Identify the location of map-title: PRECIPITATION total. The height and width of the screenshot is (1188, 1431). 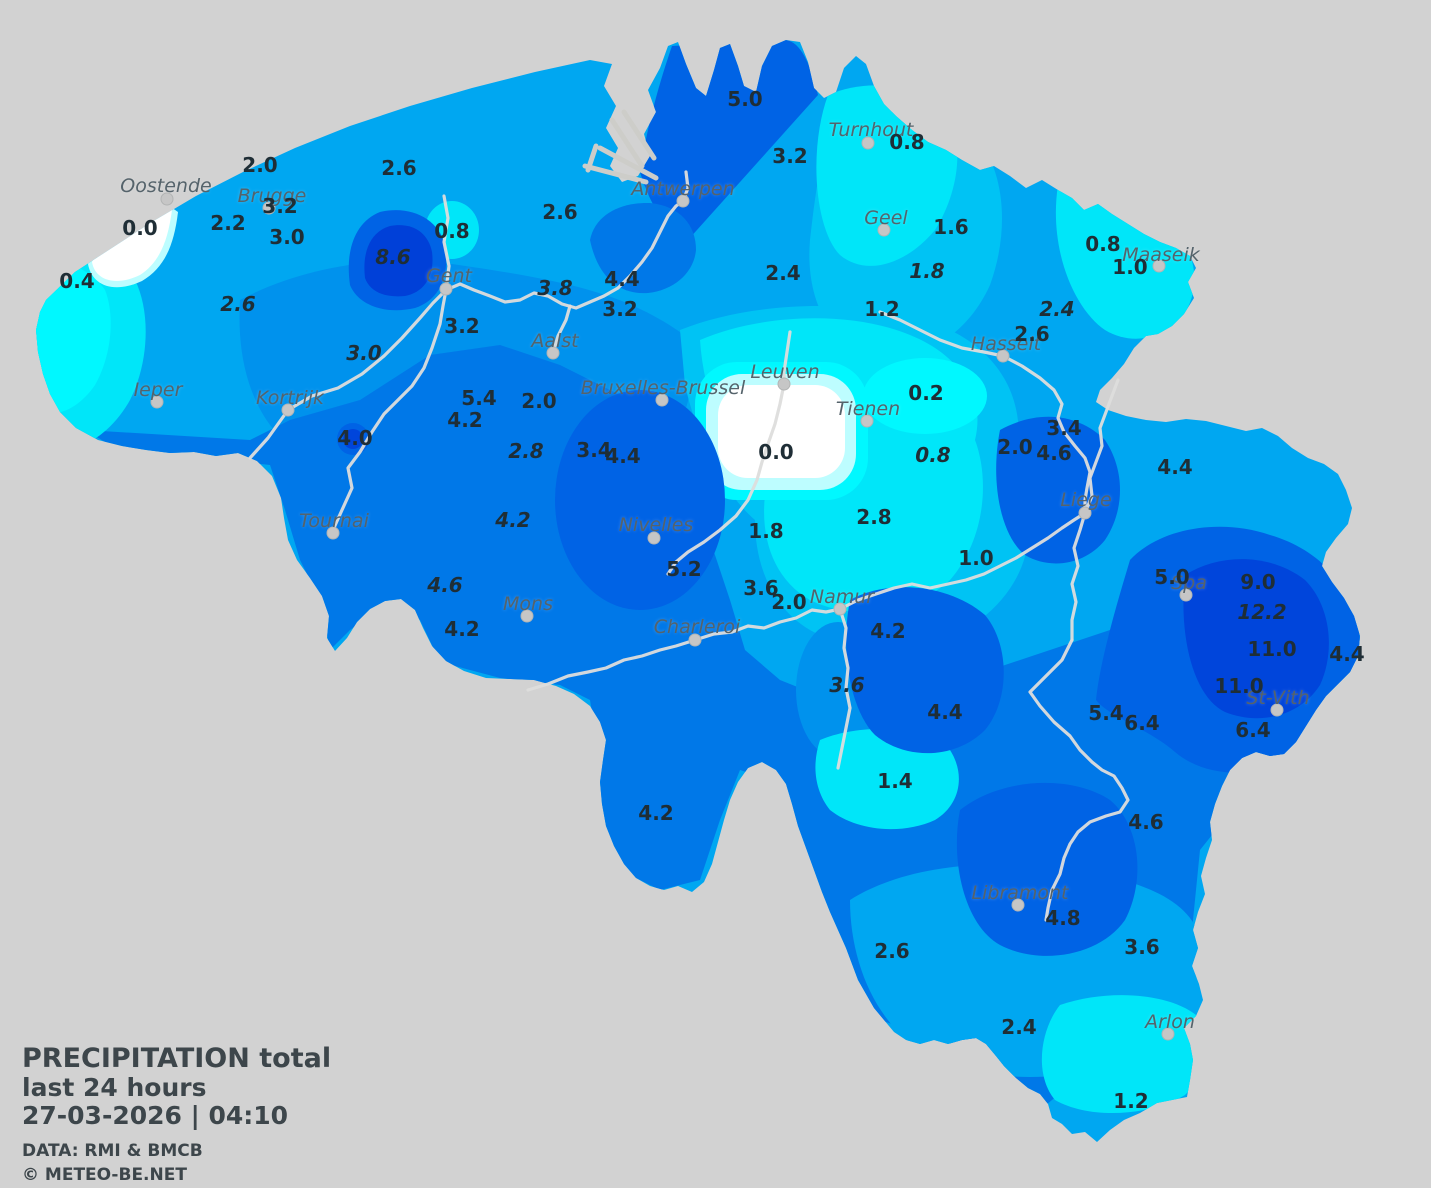
(177, 1058).